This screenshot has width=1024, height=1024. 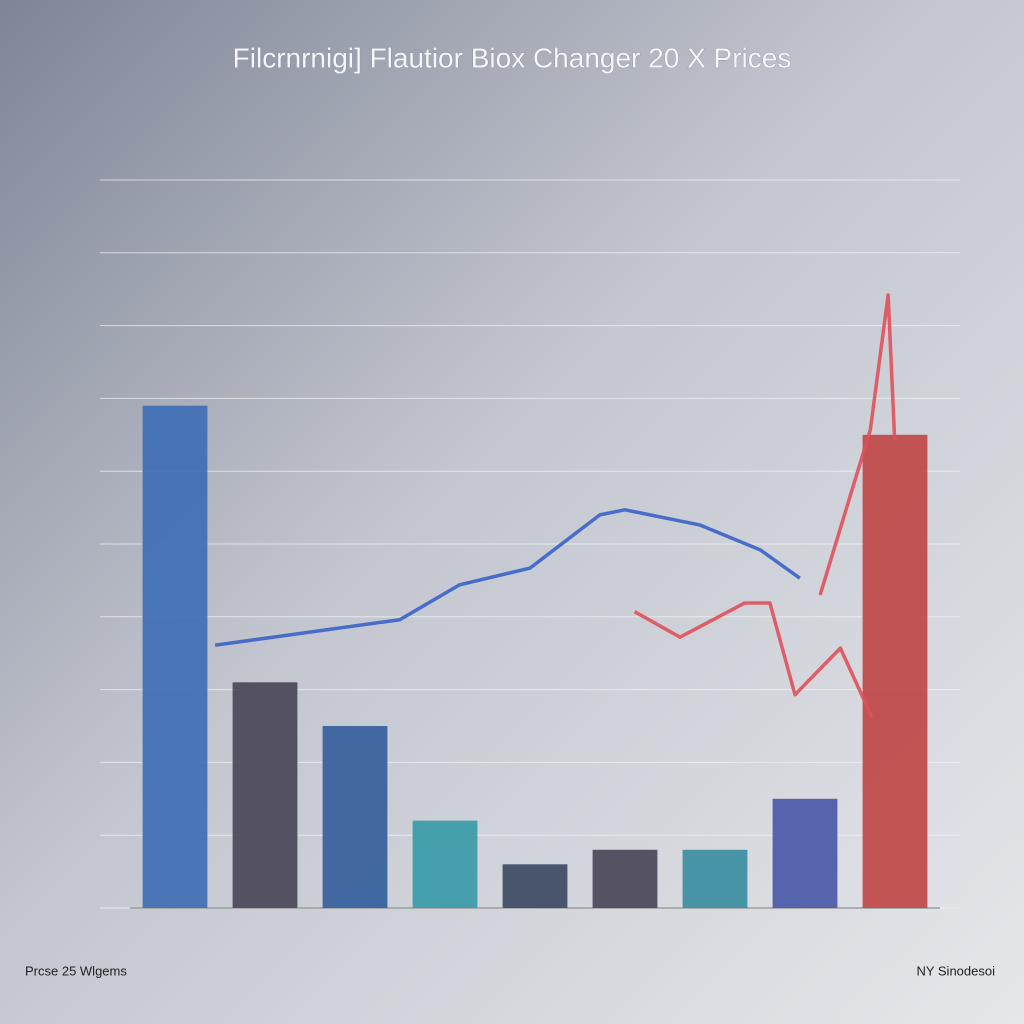 I want to click on footer-left: Prcse 25 Wlgems, so click(x=76, y=970).